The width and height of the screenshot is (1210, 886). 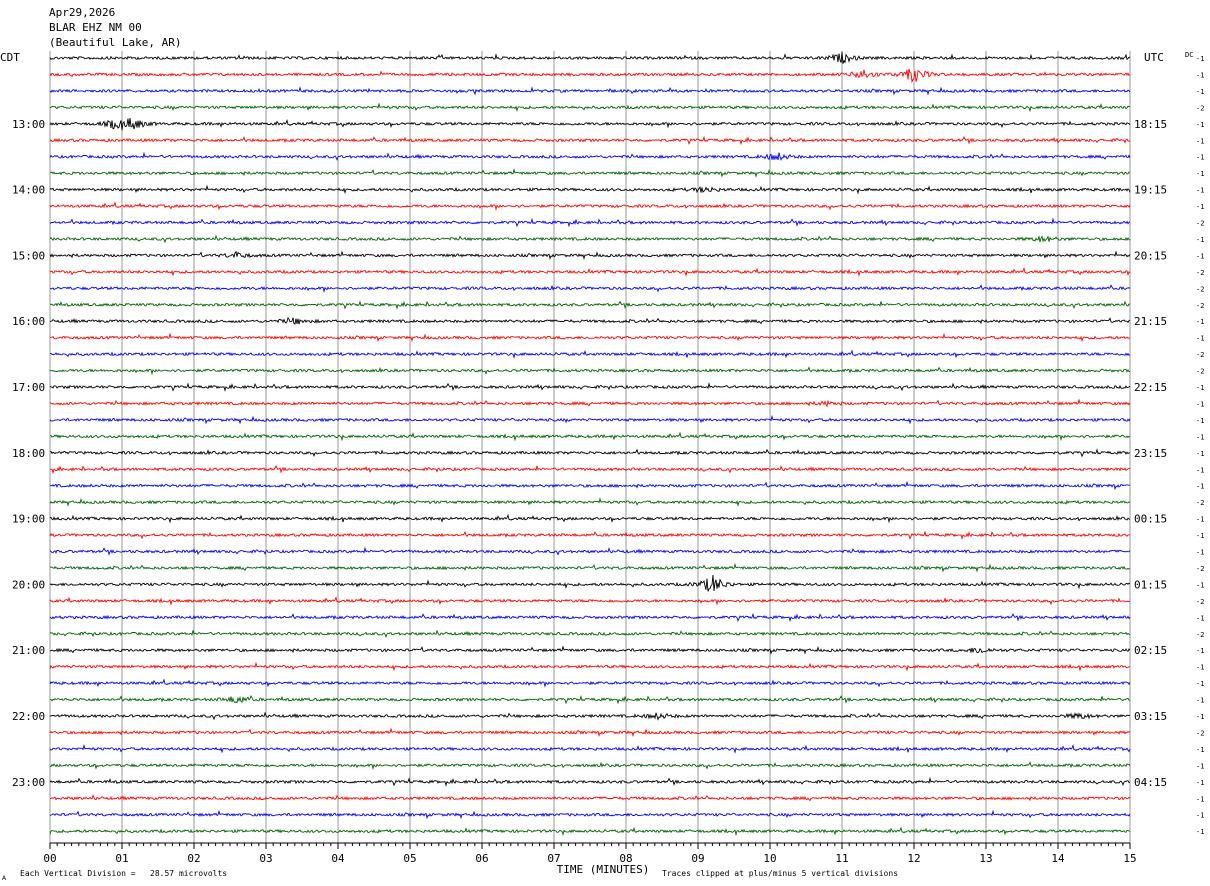 What do you see at coordinates (28, 782) in the screenshot?
I see `left-hour-label: 23:00` at bounding box center [28, 782].